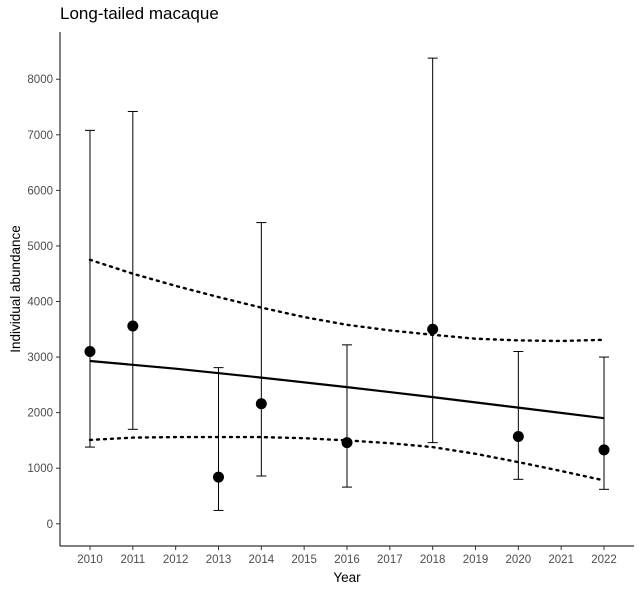 The height and width of the screenshot is (592, 643). I want to click on y-tick-label: 7000, so click(40, 136).